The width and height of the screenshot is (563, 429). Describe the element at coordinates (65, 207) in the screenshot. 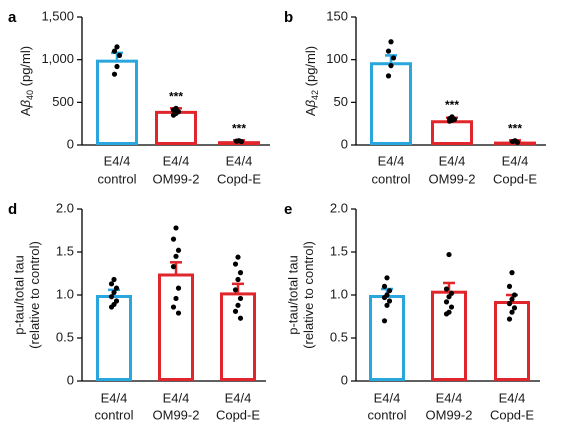

I see `y-tick-label: 2.0` at that location.